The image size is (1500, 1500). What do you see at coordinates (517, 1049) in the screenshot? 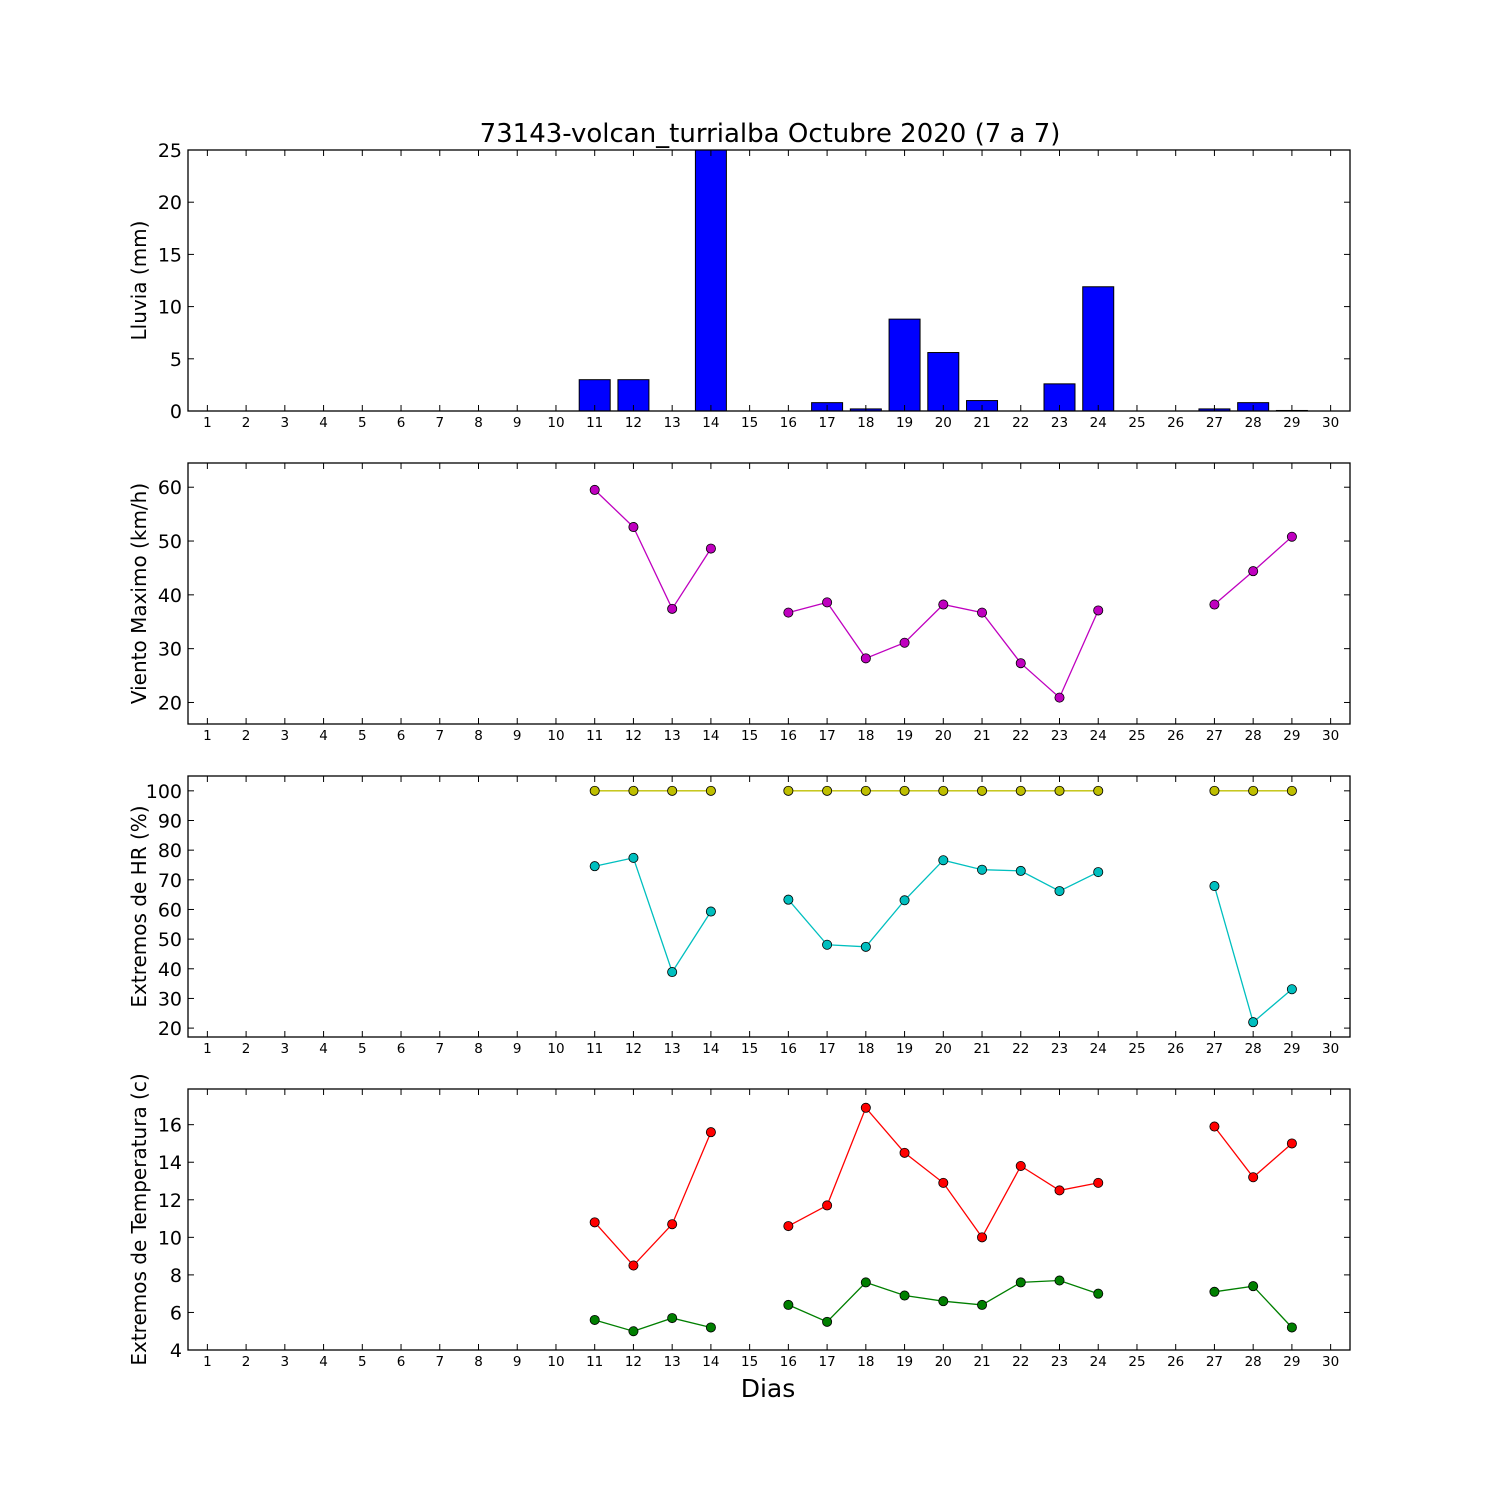
I see `x-tick-label: 9` at bounding box center [517, 1049].